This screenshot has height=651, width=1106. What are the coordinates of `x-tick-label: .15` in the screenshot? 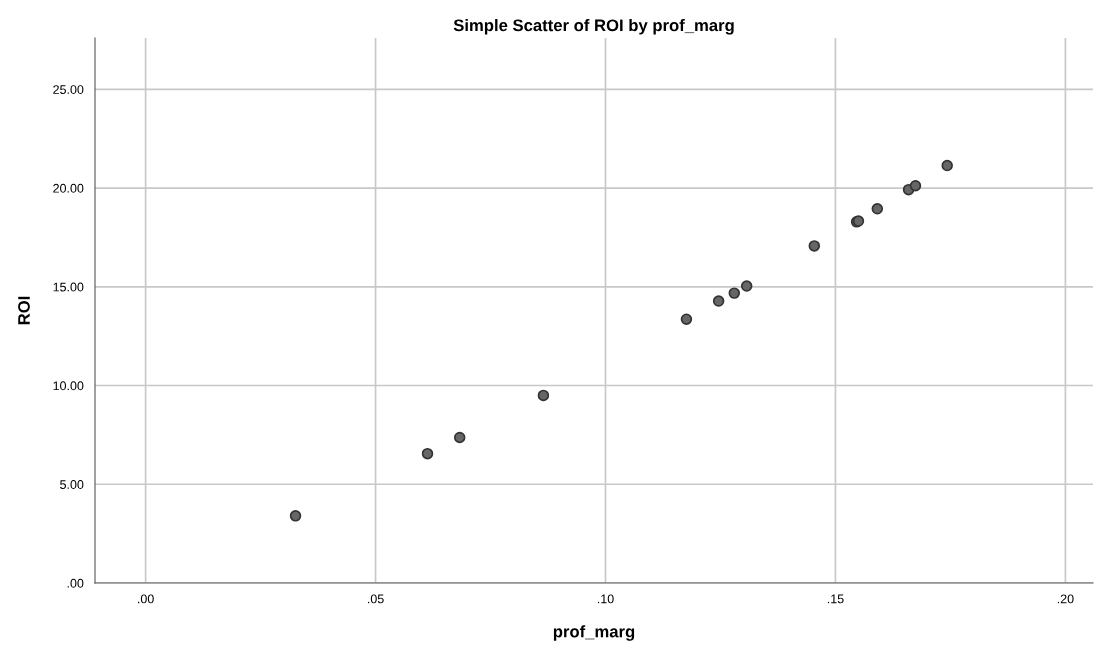 It's located at (835, 599).